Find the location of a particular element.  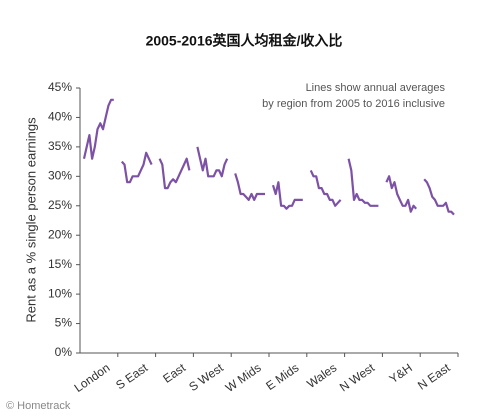

chart-title: 2005-2016英国人均租金/收入比 is located at coordinates (244, 41).